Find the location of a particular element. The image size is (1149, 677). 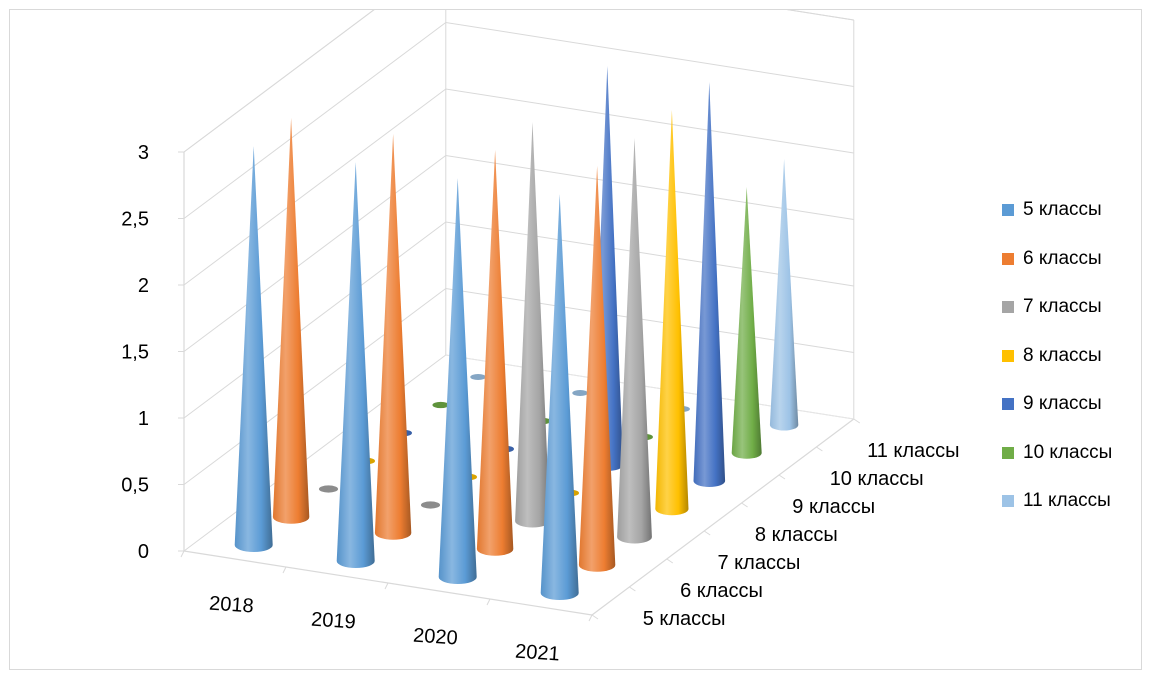

cone-11-классы-2018 is located at coordinates (478, 377).